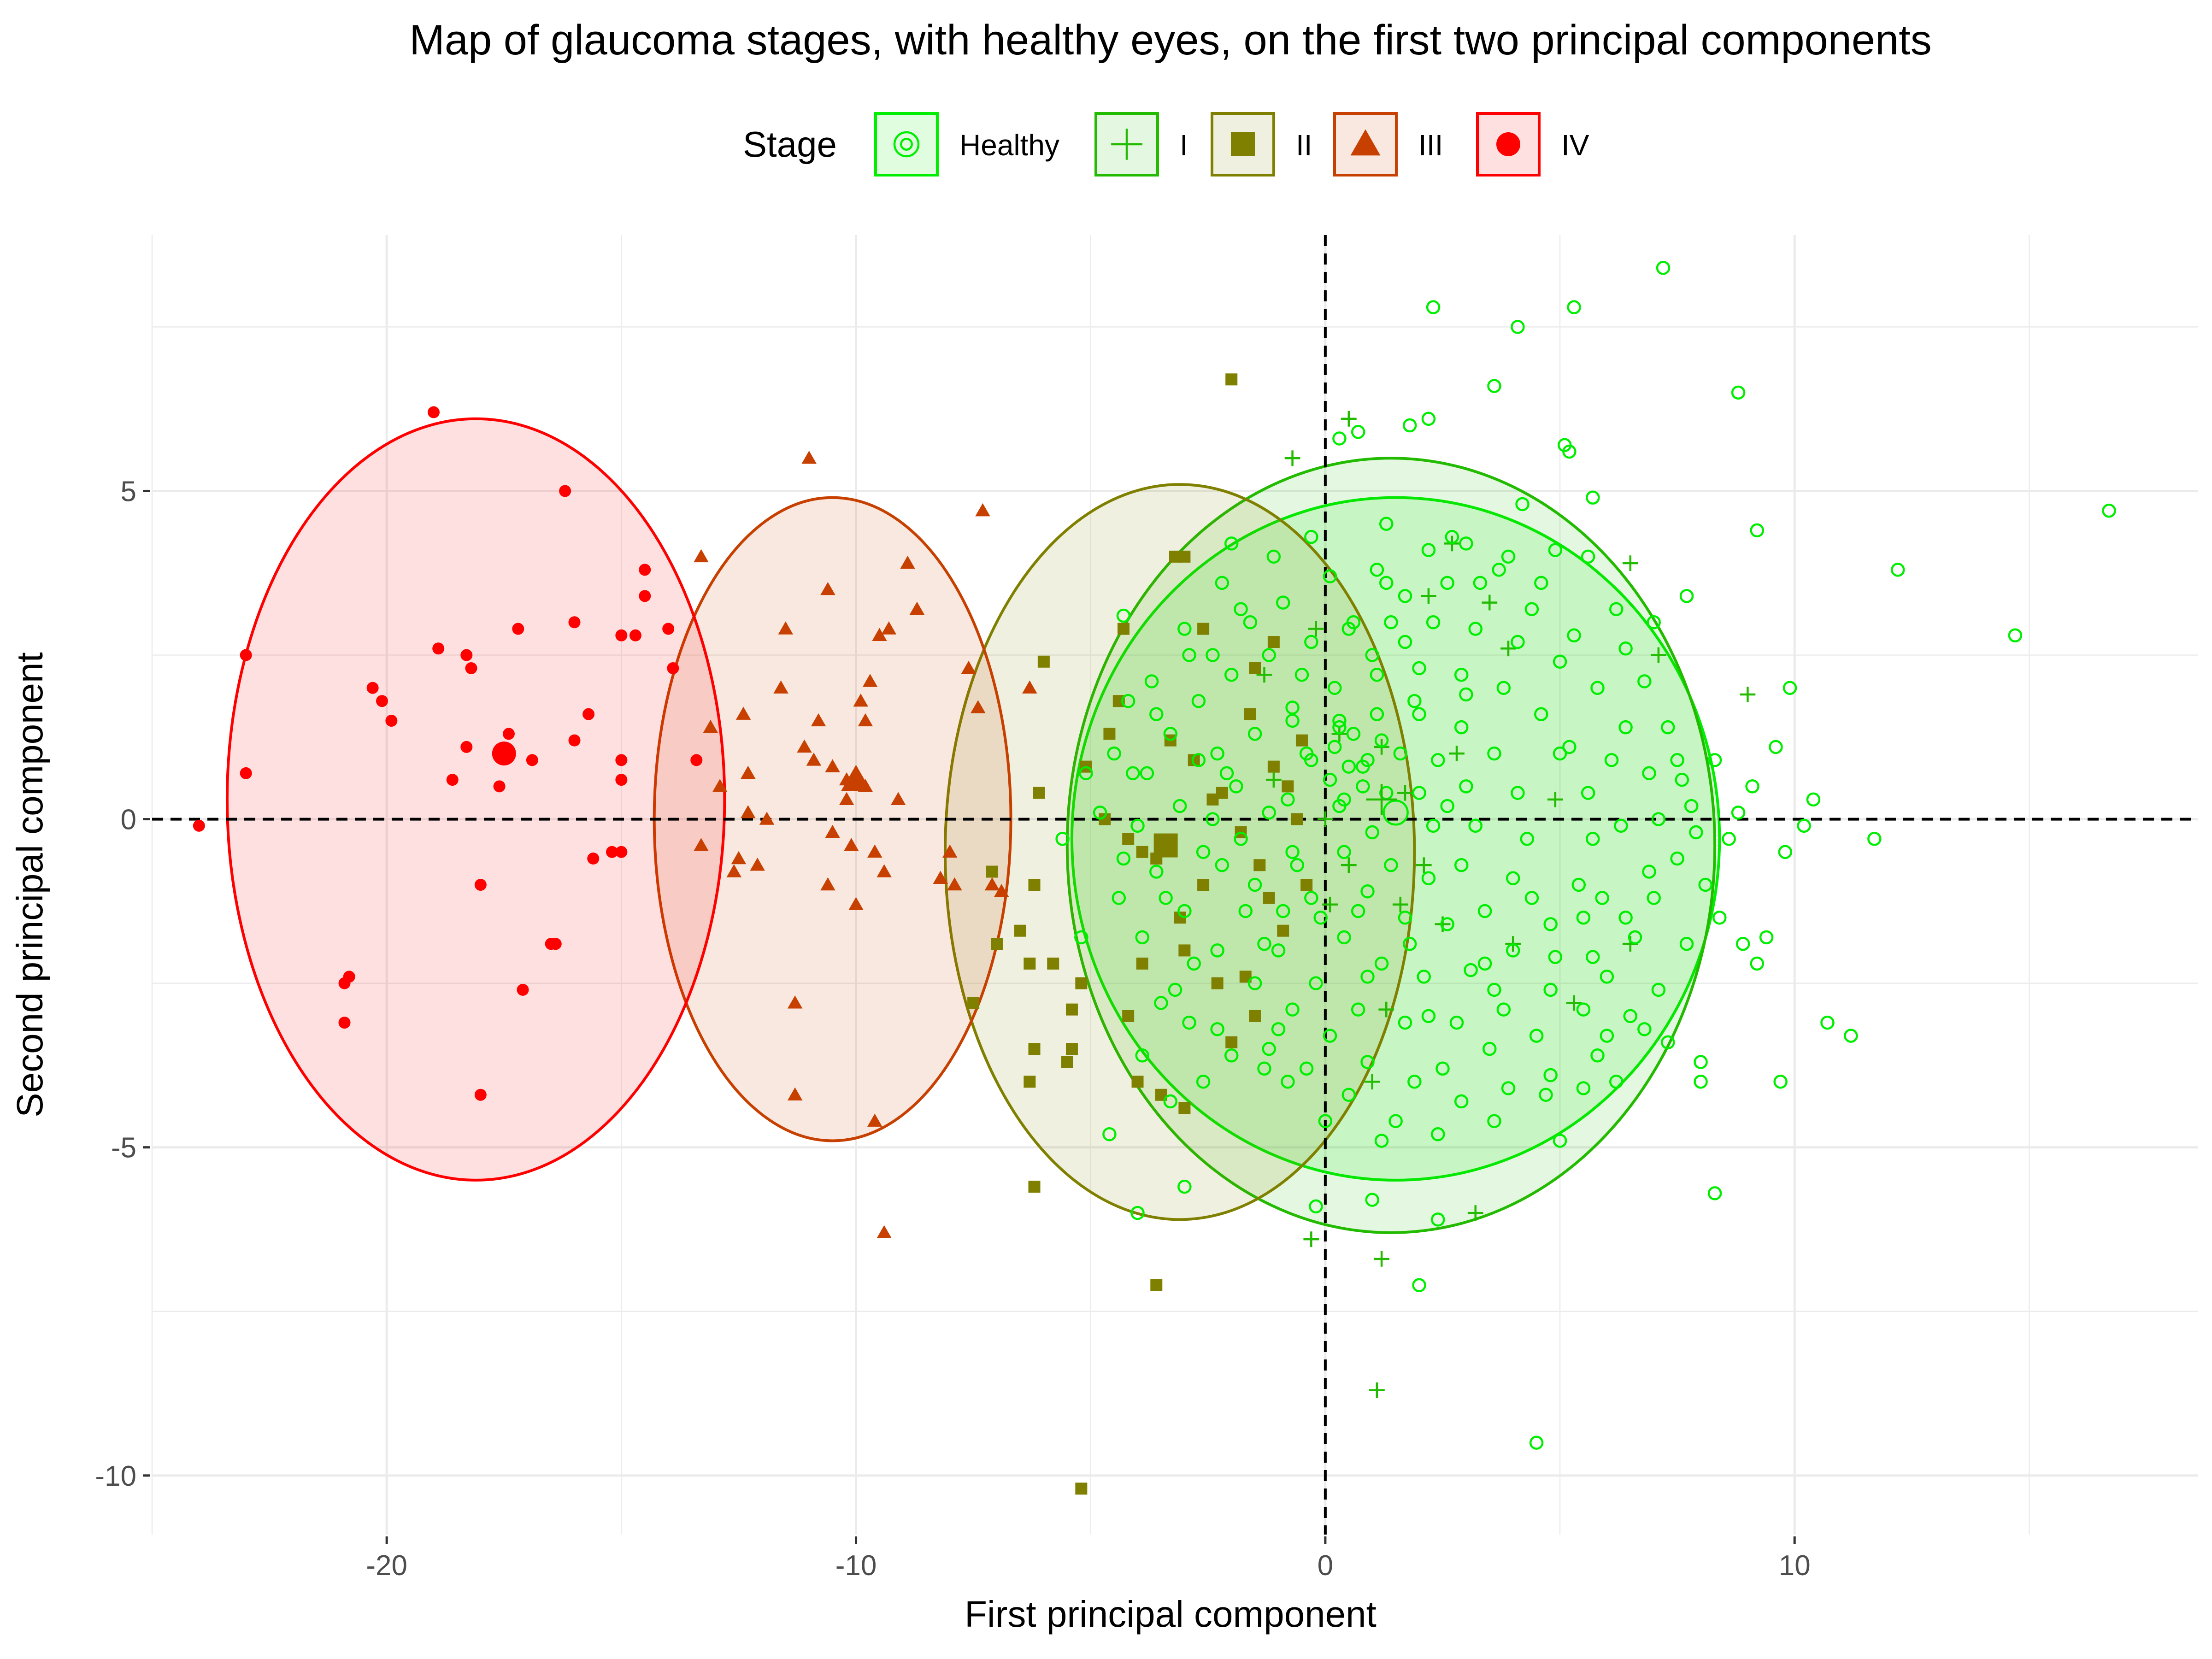 This screenshot has height=1659, width=2212. Describe the element at coordinates (1506, 904) in the screenshot. I see `series-i` at that location.